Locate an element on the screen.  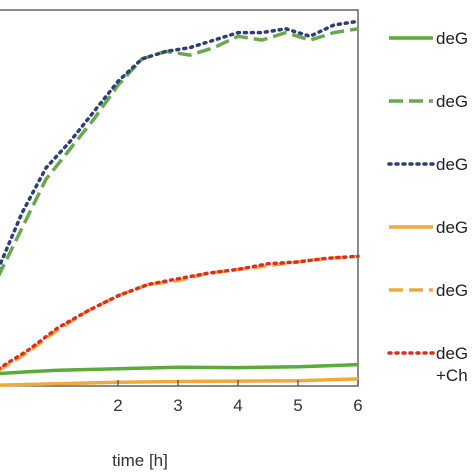
legend-label-2: deG is located at coordinates (452, 101).